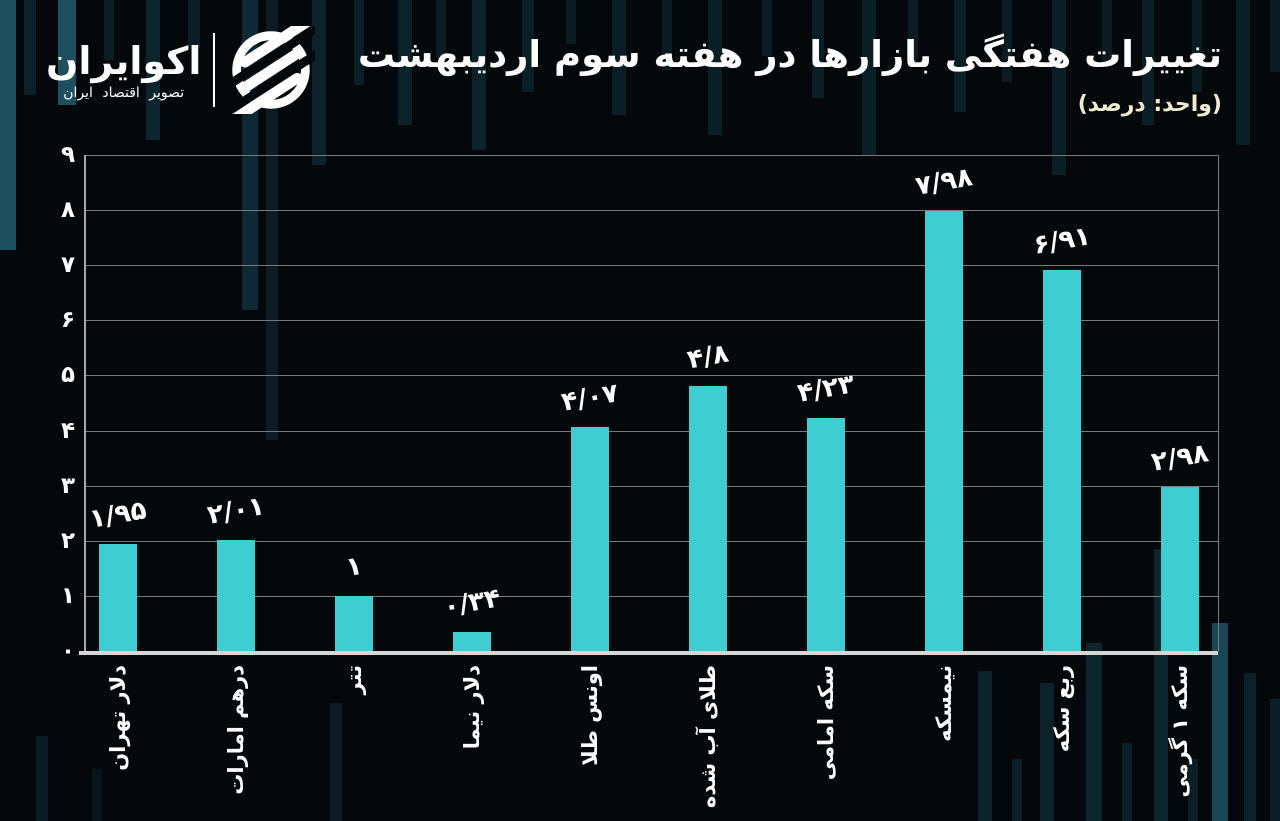 The width and height of the screenshot is (1280, 821). Describe the element at coordinates (1218, 403) in the screenshot. I see `plot-right-border` at that location.